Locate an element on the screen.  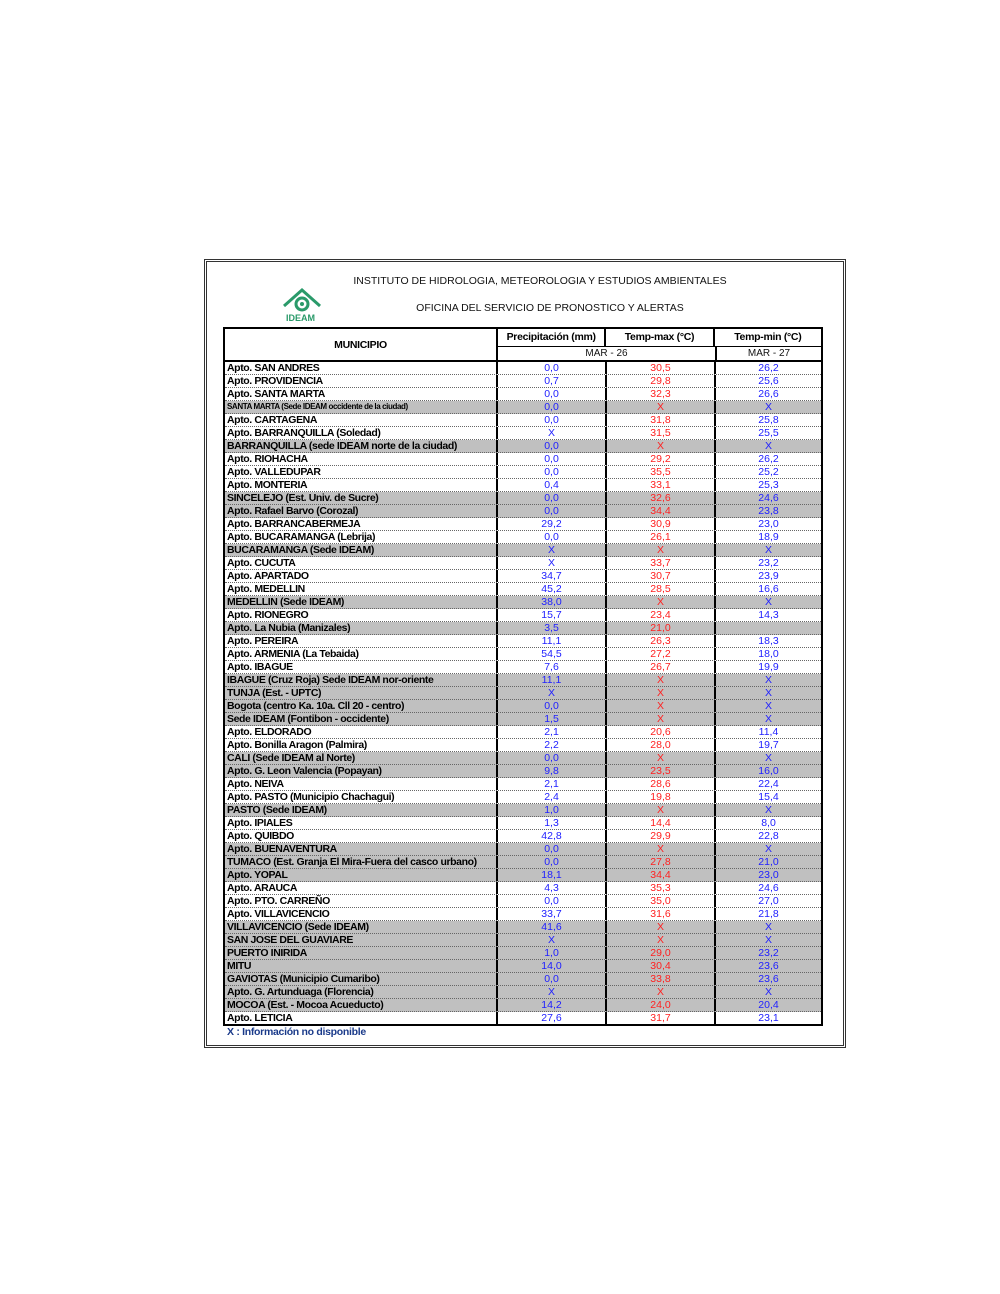
tmin-cell: 22,8 is located at coordinates (768, 836).